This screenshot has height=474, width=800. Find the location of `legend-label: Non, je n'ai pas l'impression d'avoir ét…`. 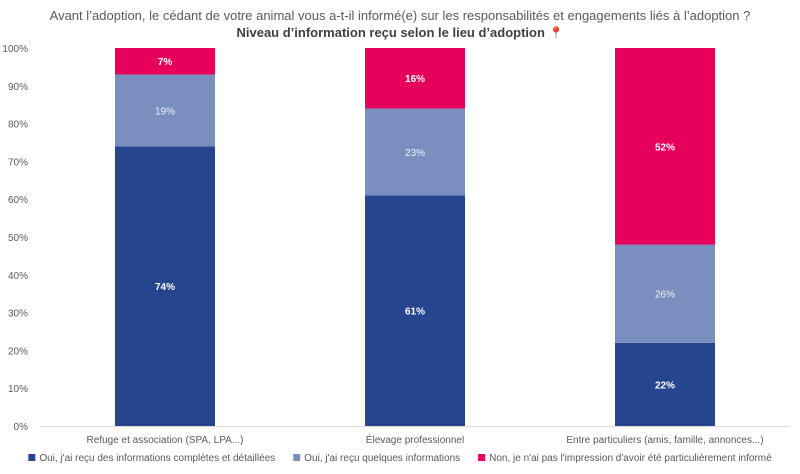

legend-label: Non, je n'ai pas l'impression d'avoir ét… is located at coordinates (630, 458).